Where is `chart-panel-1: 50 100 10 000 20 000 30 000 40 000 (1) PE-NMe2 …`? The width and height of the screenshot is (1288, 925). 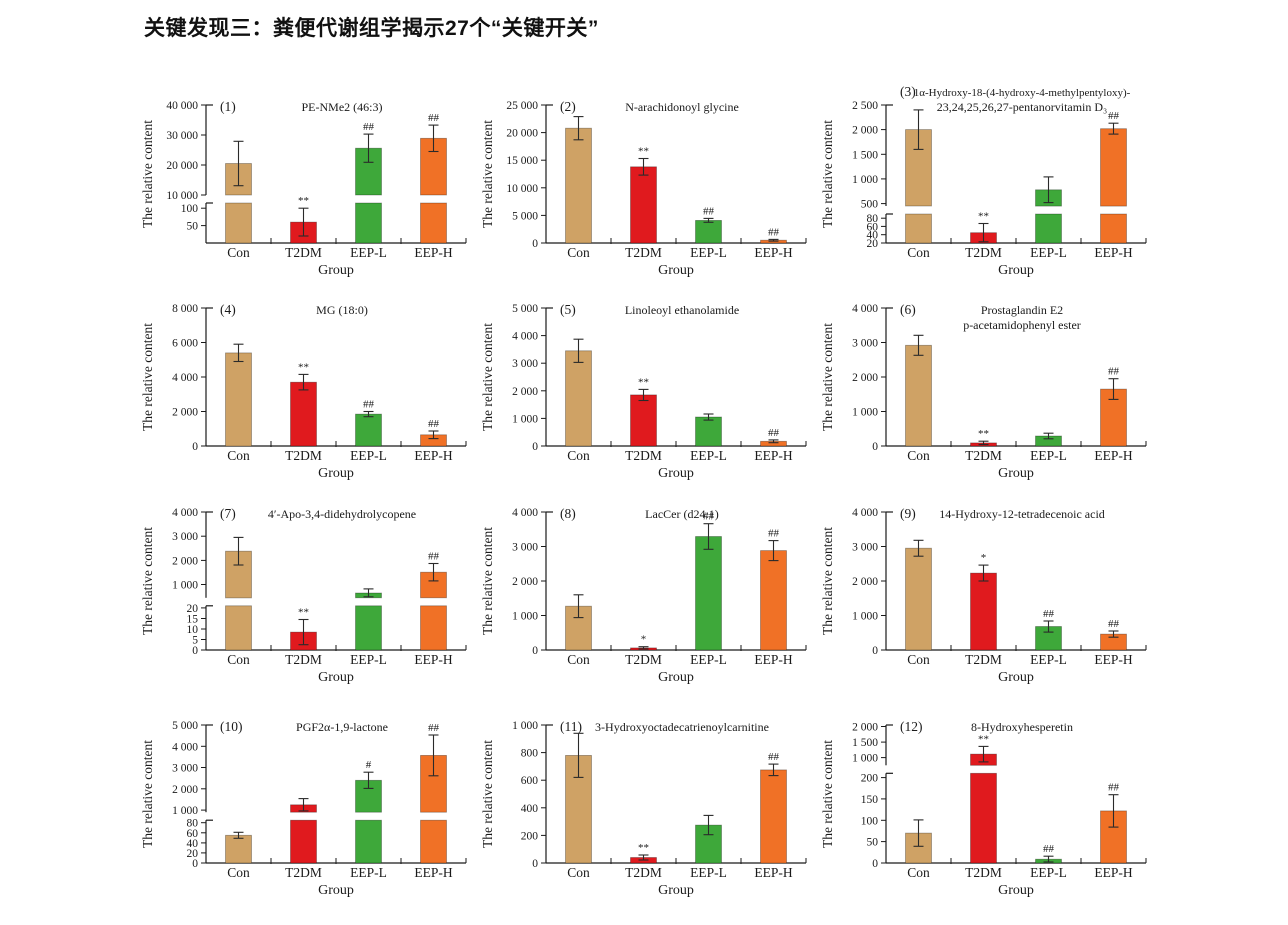
chart-panel-1: 50 100 10 000 20 000 30 000 40 000 (1) PE-NMe2 … is located at coordinates (310, 186).